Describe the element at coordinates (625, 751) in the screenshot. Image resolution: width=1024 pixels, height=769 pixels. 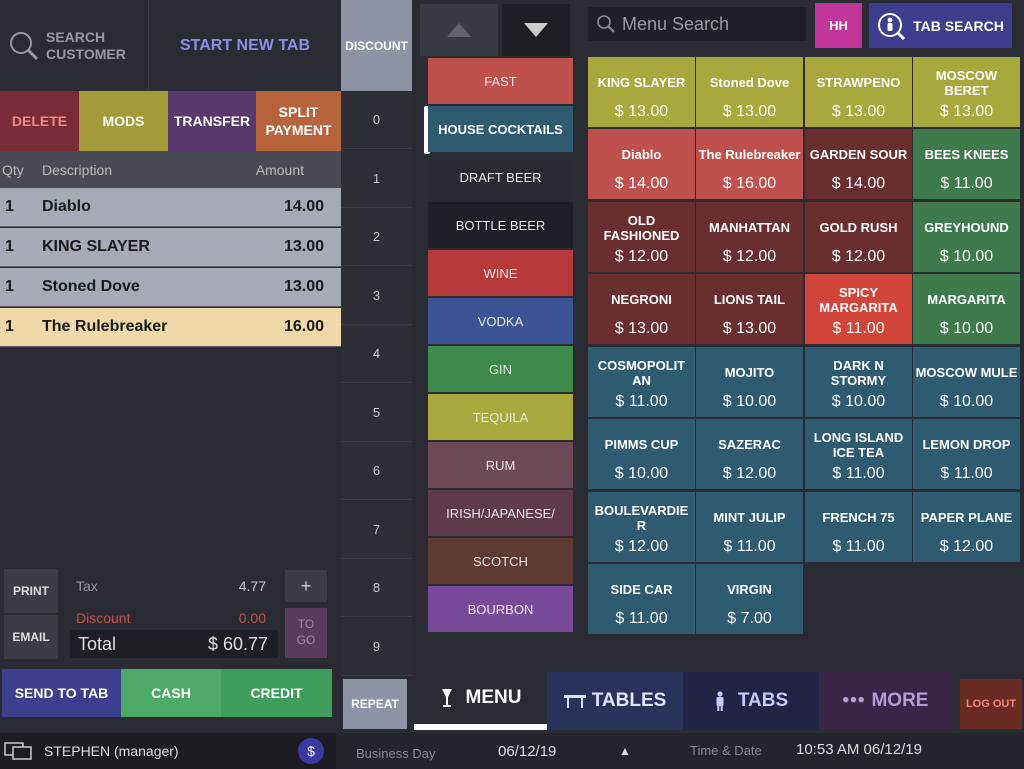
I see `triangle-up-small-icon: ▲` at that location.